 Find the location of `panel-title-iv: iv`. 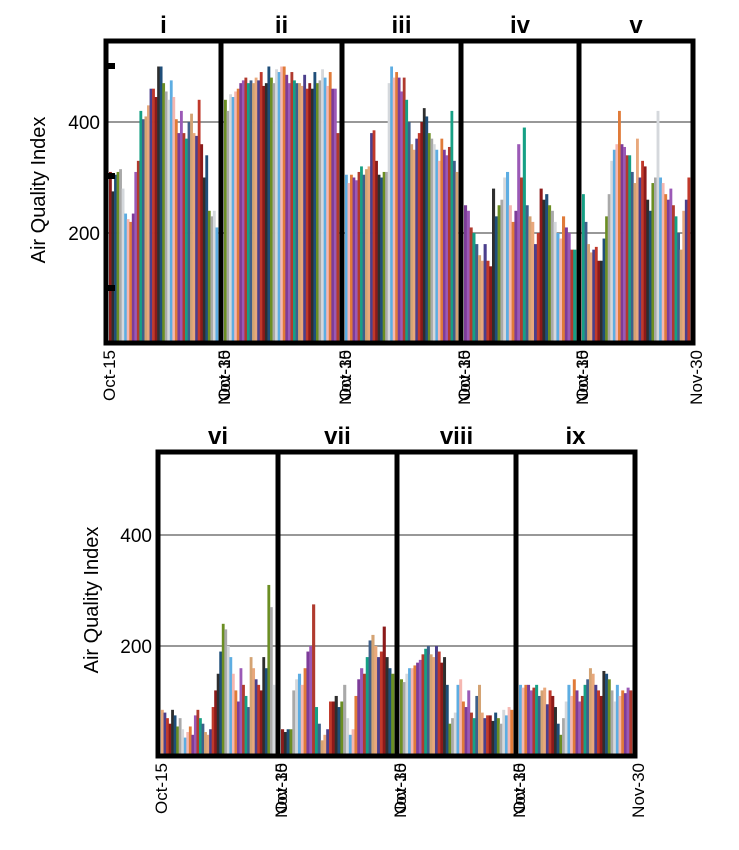

panel-title-iv: iv is located at coordinates (520, 25).